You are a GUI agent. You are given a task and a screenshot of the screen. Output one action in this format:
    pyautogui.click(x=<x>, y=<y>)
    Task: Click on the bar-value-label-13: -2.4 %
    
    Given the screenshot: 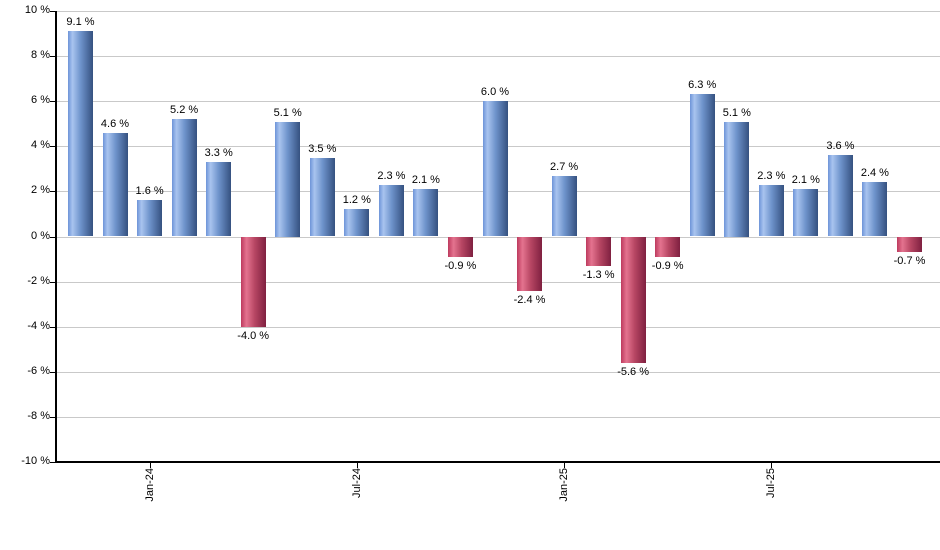 What is the action you would take?
    pyautogui.click(x=529, y=299)
    